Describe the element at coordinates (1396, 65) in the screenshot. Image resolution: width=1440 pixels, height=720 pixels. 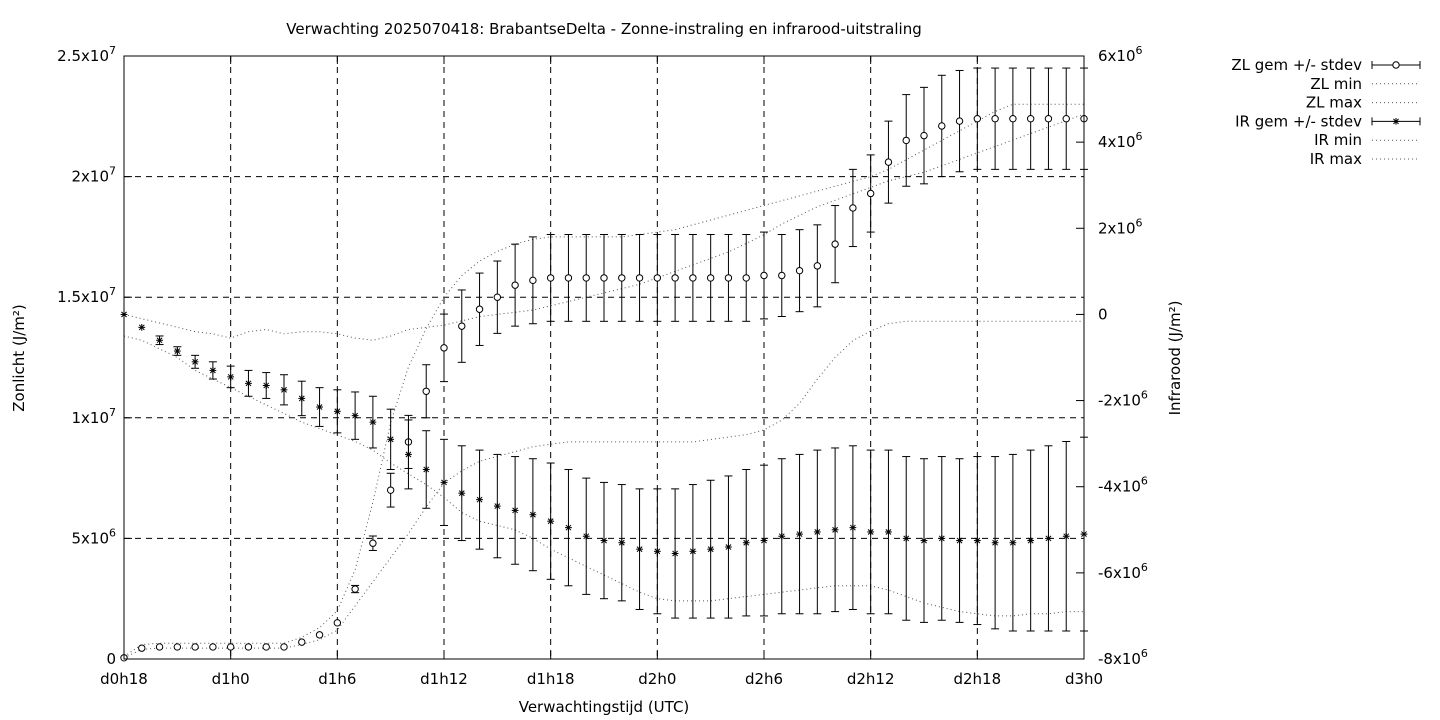
I see `legend-marker` at that location.